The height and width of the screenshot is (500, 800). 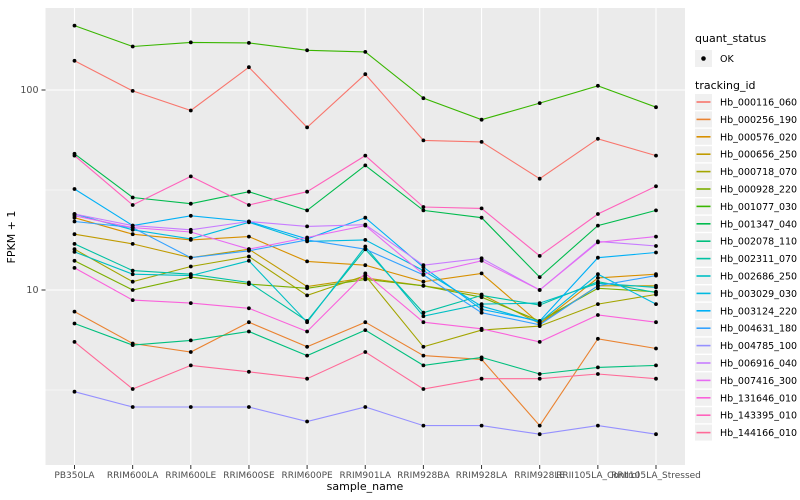 What do you see at coordinates (727, 59) in the screenshot?
I see `legend-ok-label: OK` at bounding box center [727, 59].